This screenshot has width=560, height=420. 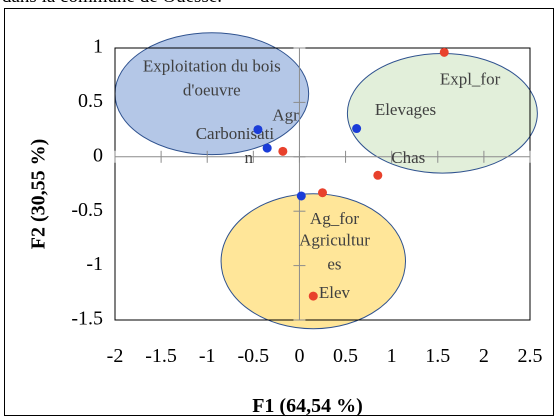 What do you see at coordinates (299, 356) in the screenshot?
I see `x-tick-label-4: 0` at bounding box center [299, 356].